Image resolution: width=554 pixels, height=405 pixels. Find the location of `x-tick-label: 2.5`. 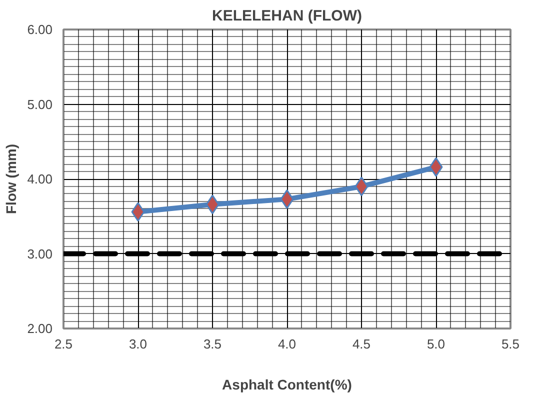

x-tick-label: 2.5 is located at coordinates (63, 344).